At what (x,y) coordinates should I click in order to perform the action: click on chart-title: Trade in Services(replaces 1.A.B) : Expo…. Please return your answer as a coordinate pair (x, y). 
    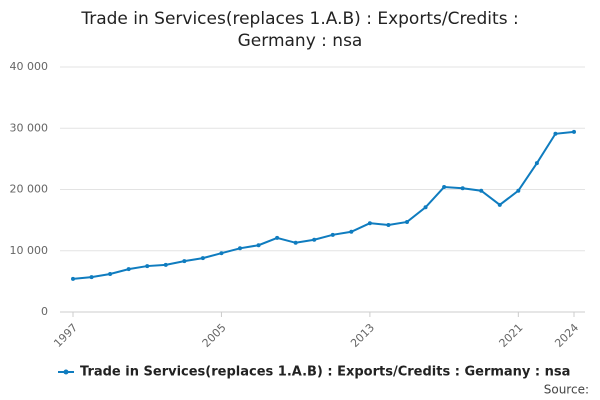
    Looking at the image, I should click on (300, 30).